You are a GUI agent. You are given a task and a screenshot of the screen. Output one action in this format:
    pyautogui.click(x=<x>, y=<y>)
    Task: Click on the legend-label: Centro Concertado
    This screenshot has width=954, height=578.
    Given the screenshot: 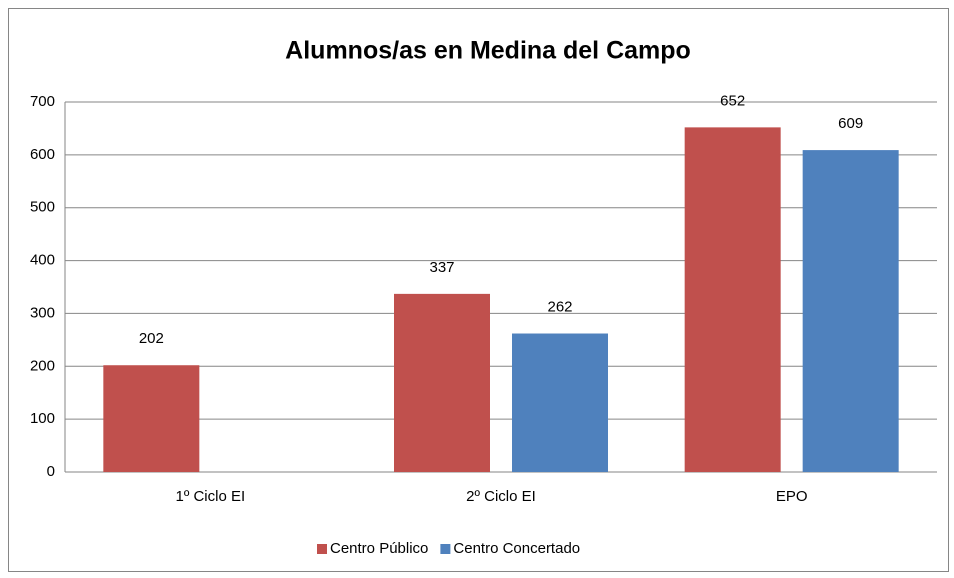 What is the action you would take?
    pyautogui.click(x=516, y=548)
    